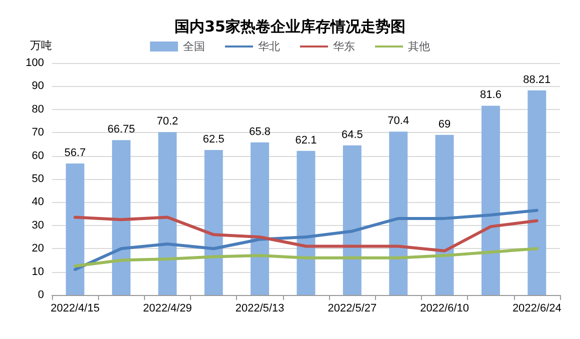 The height and width of the screenshot is (339, 580). What do you see at coordinates (344, 46) in the screenshot?
I see `legend-label: 华东` at bounding box center [344, 46].